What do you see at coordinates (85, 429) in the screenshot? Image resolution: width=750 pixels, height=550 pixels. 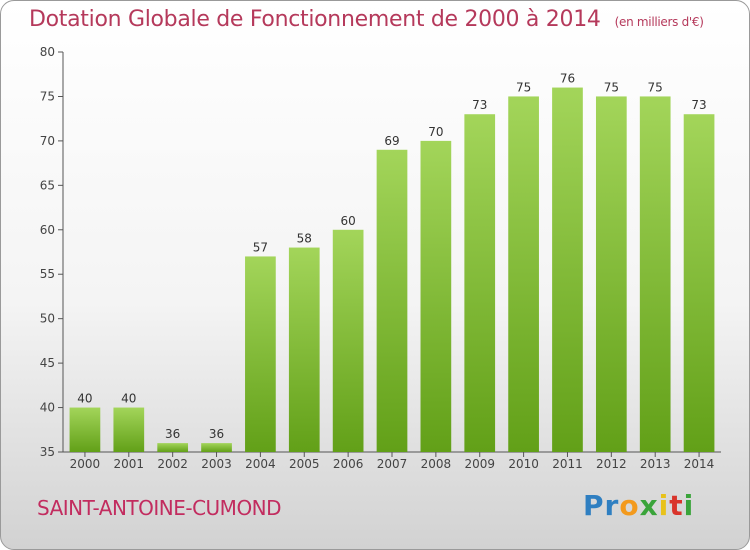 I see `bar-2000` at bounding box center [85, 429].